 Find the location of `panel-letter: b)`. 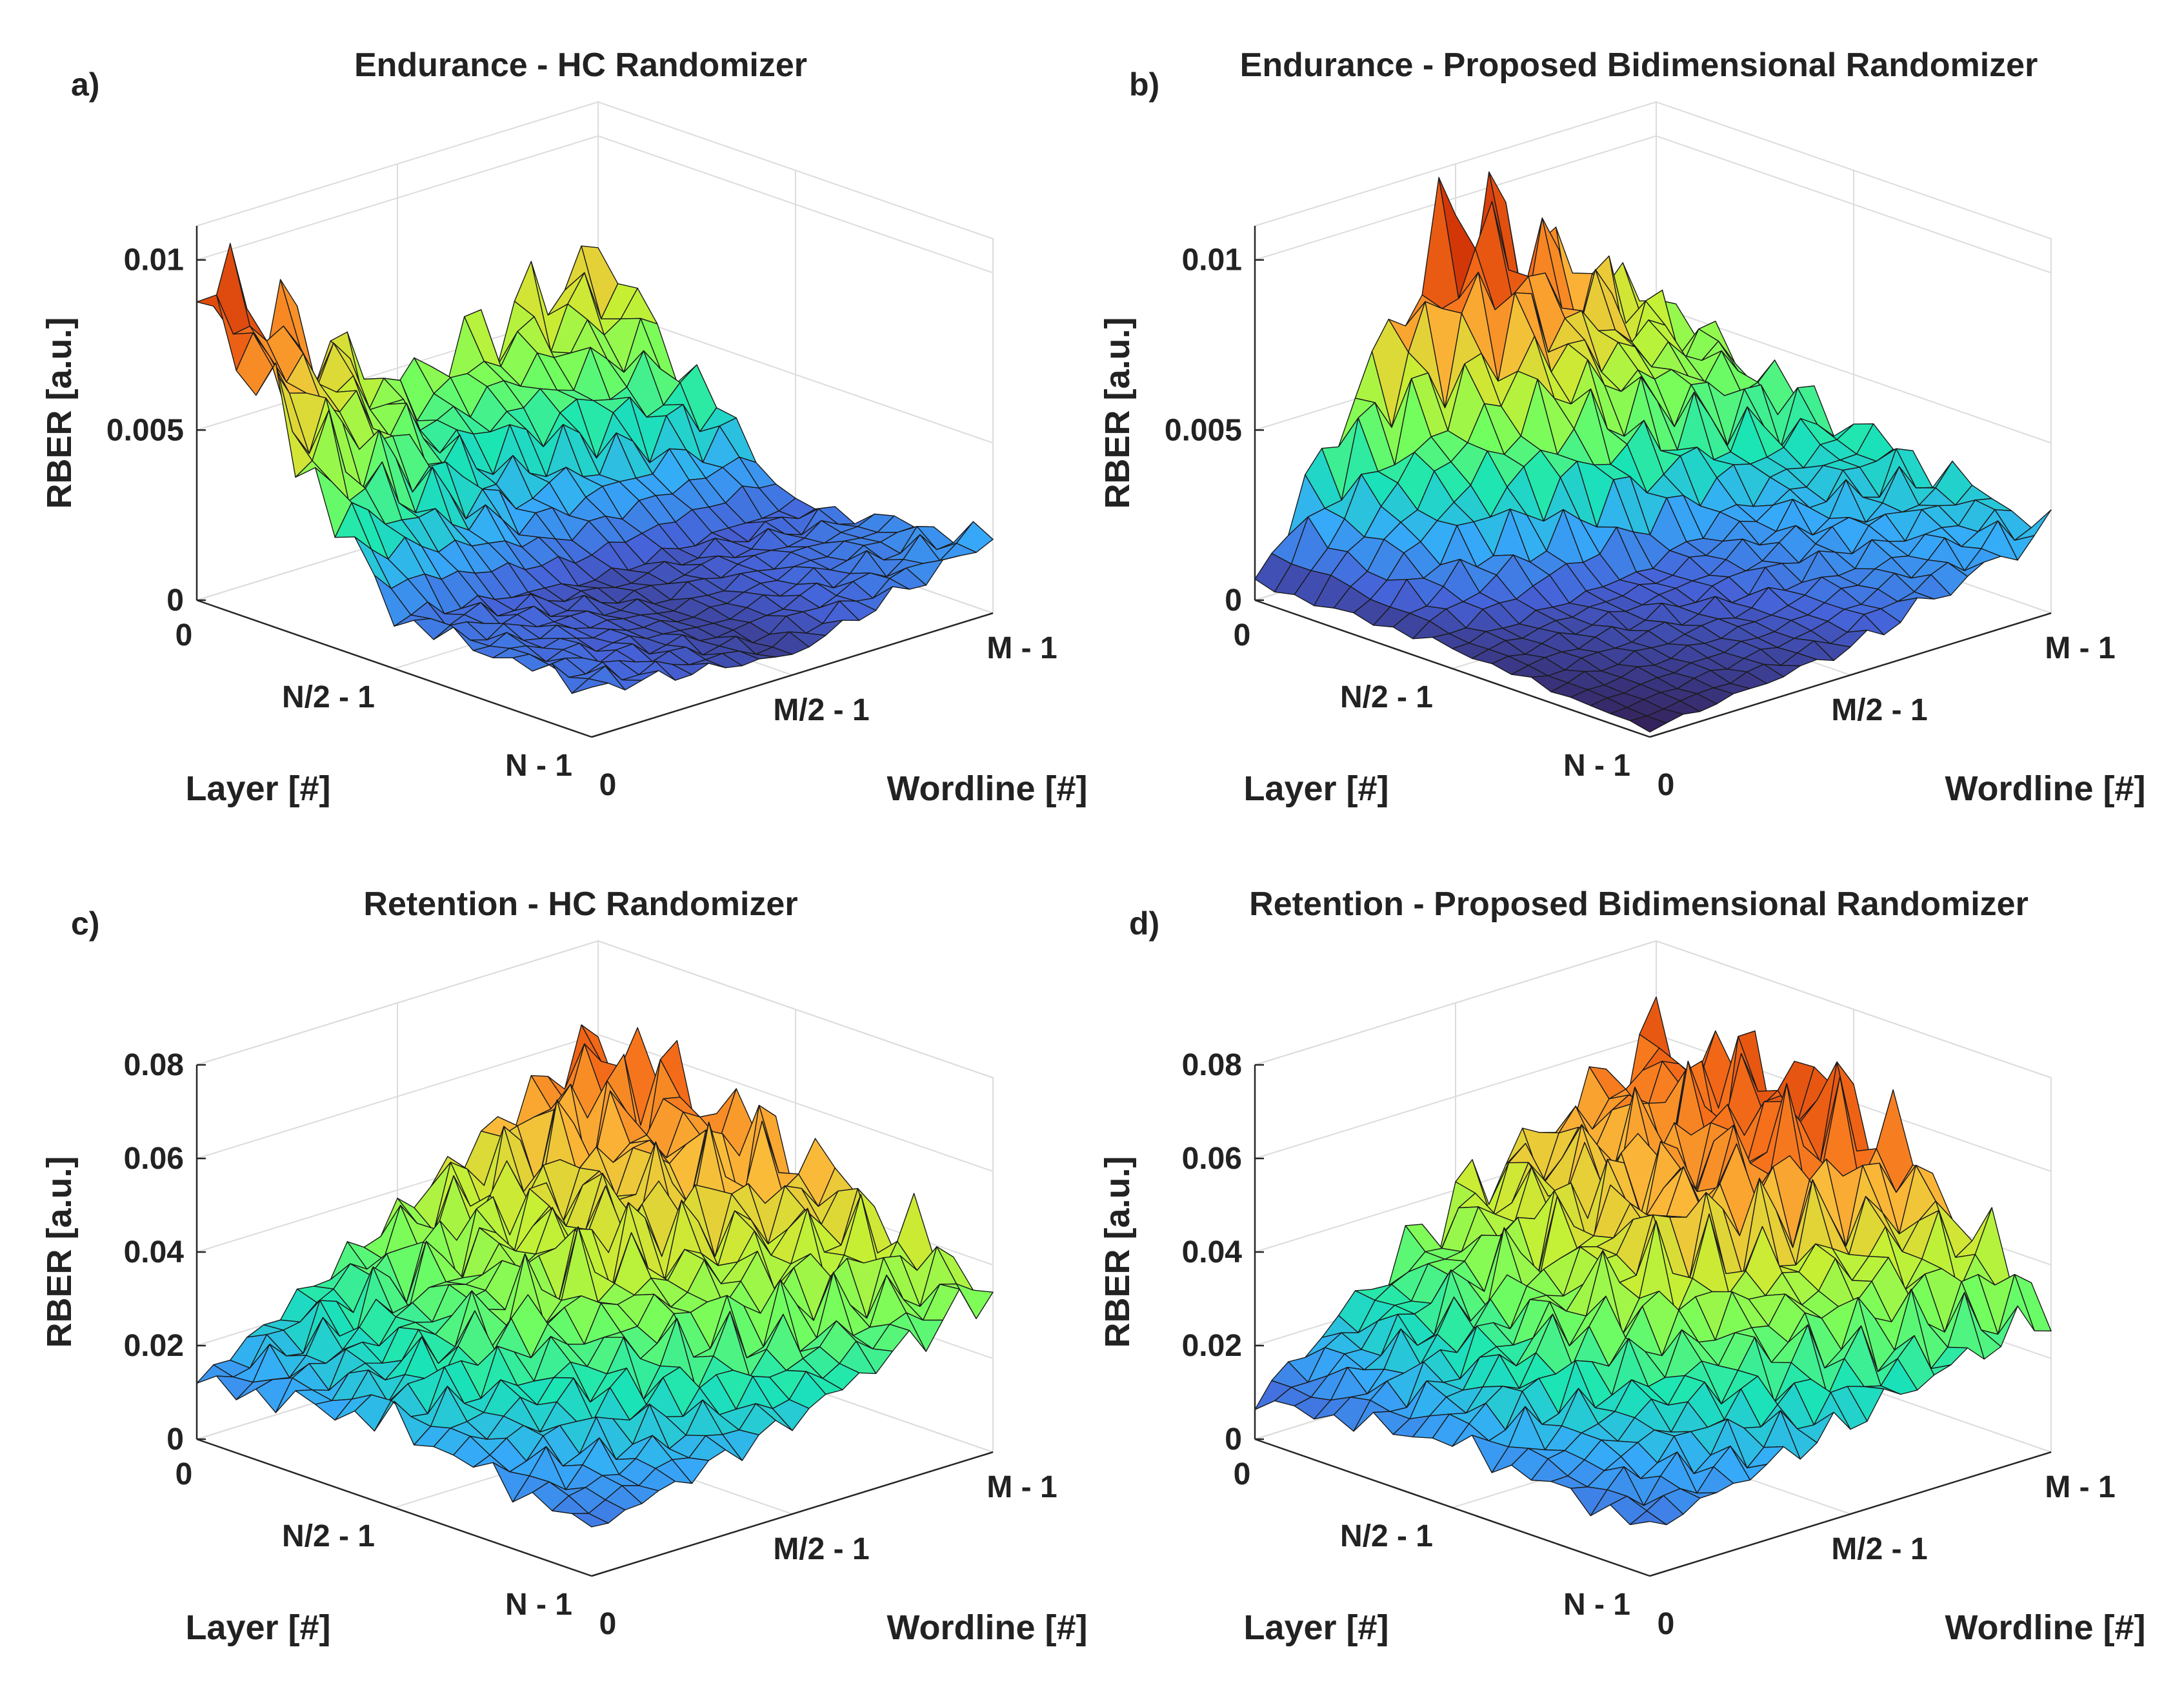

panel-letter: b) is located at coordinates (1144, 85).